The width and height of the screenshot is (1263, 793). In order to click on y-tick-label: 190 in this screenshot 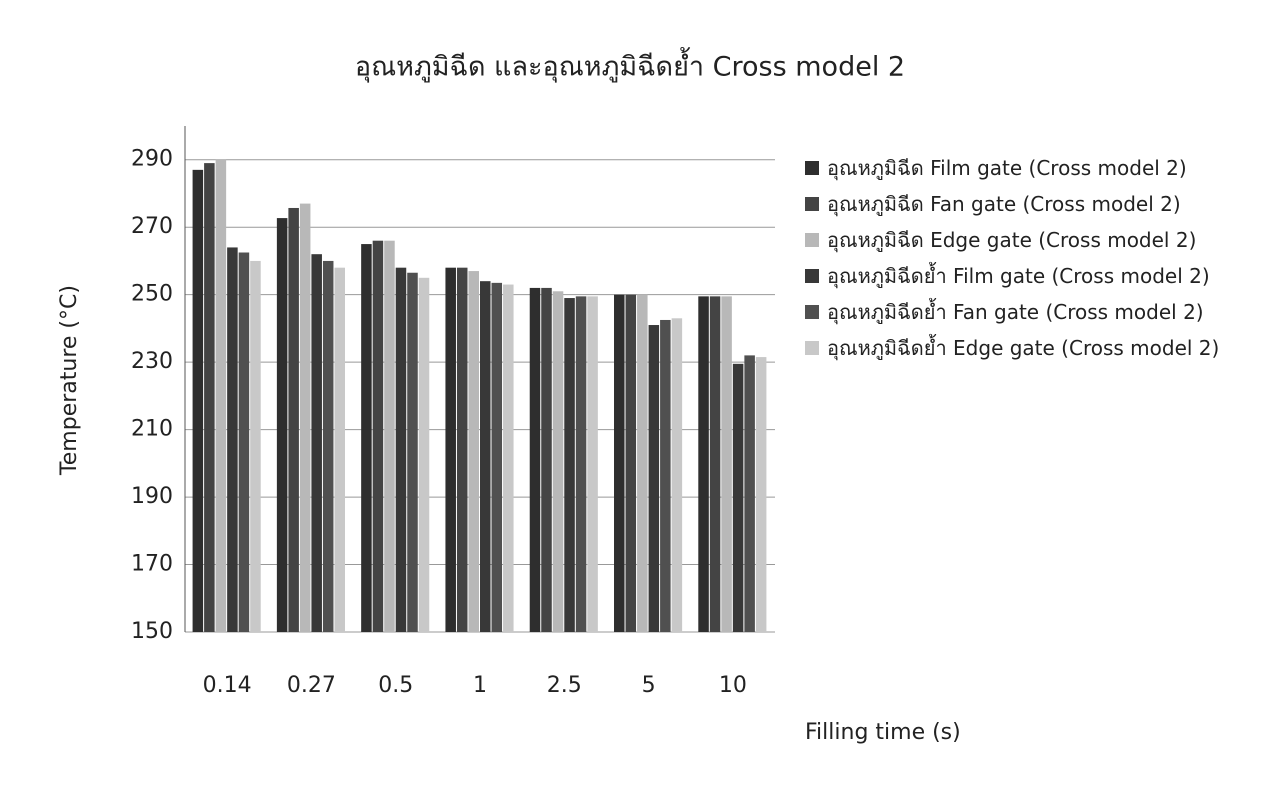, I will do `click(152, 496)`.